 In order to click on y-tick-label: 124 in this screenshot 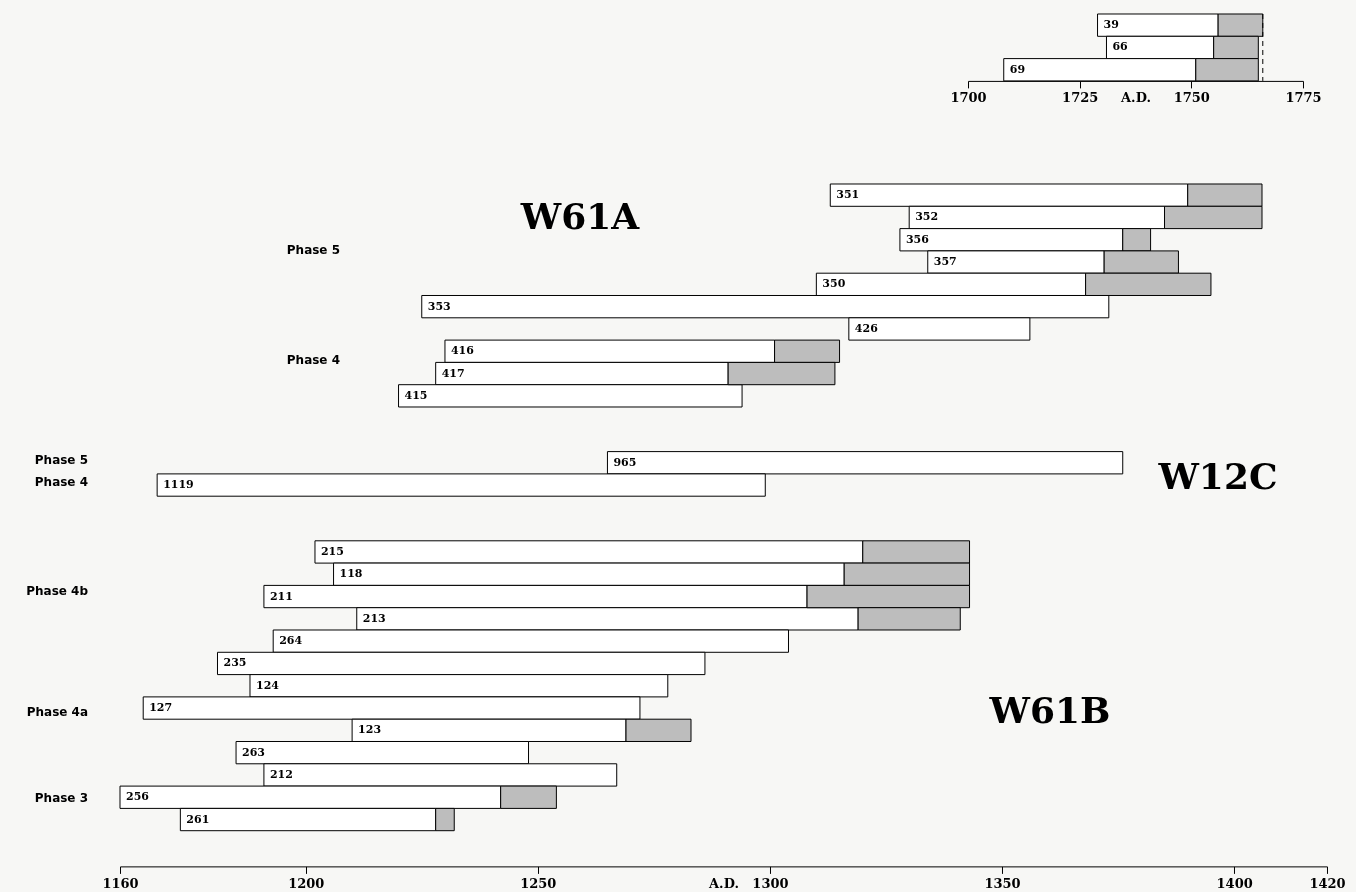, I will do `click(267, 685)`.